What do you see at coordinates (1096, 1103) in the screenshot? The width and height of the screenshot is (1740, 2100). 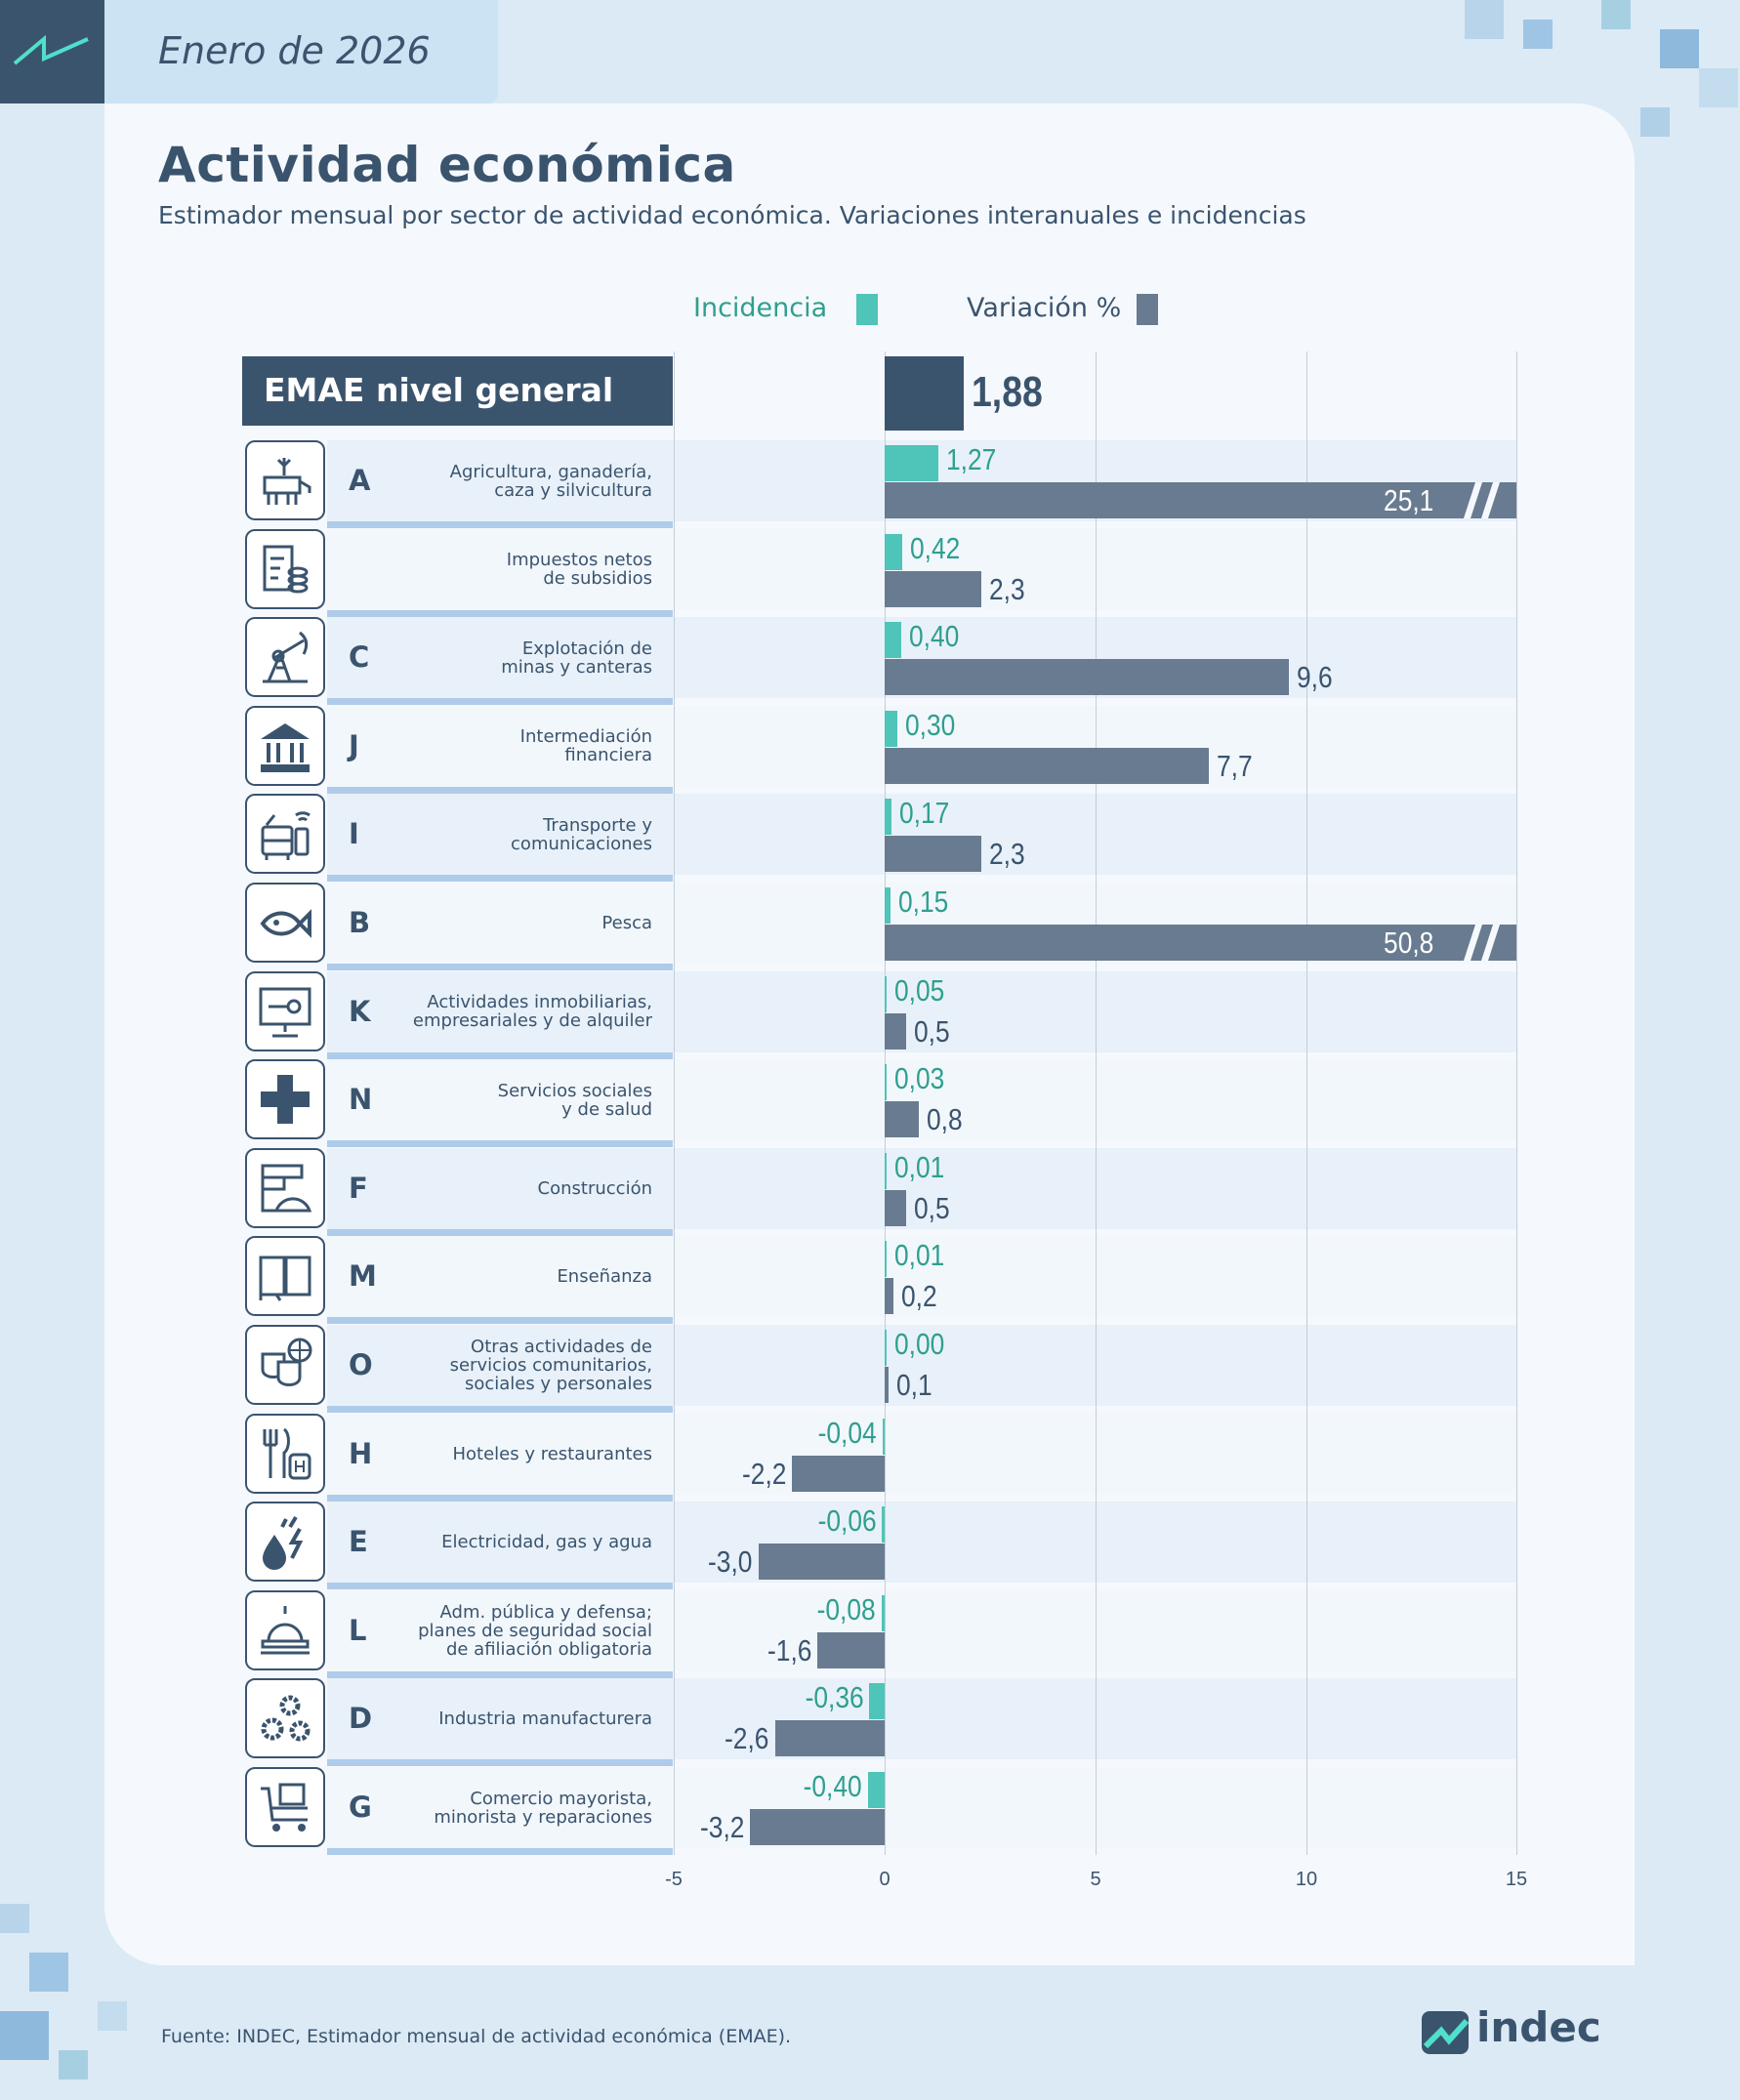 I see `gridline` at bounding box center [1096, 1103].